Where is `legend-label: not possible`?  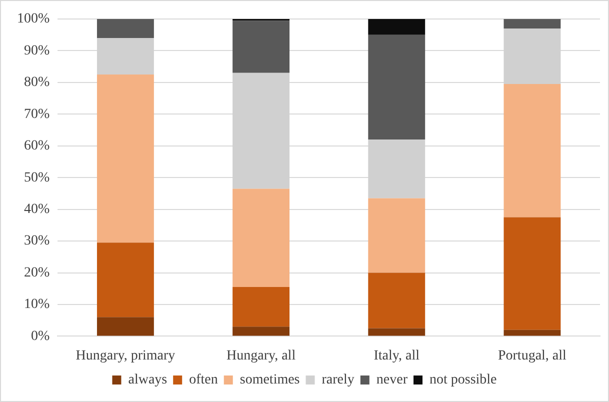
legend-label: not possible is located at coordinates (463, 380).